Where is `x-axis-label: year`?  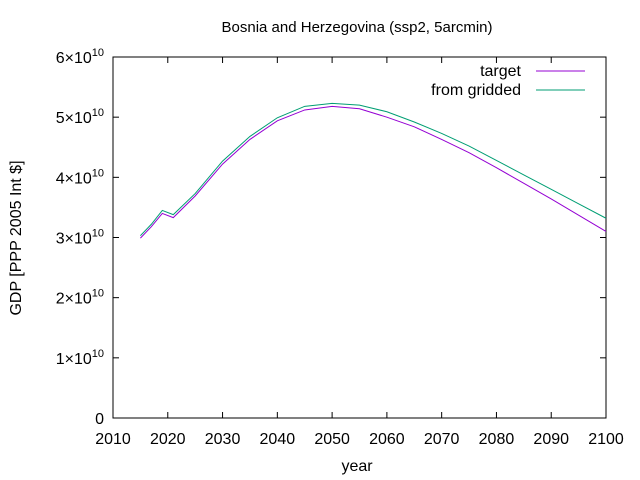
x-axis-label: year is located at coordinates (357, 466).